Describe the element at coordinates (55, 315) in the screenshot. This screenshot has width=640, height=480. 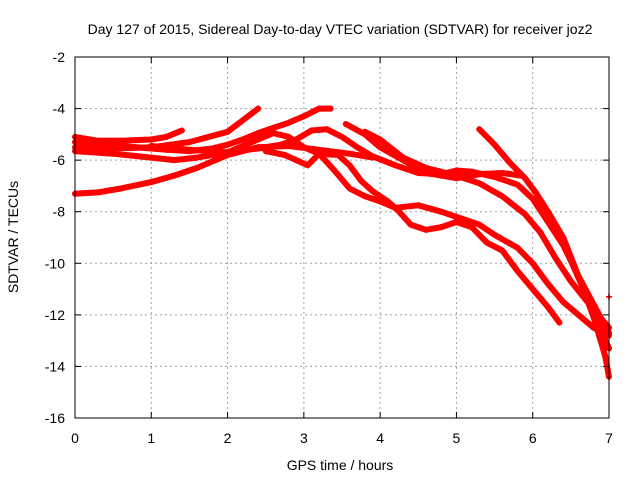
I see `y-tick-label: -12` at that location.